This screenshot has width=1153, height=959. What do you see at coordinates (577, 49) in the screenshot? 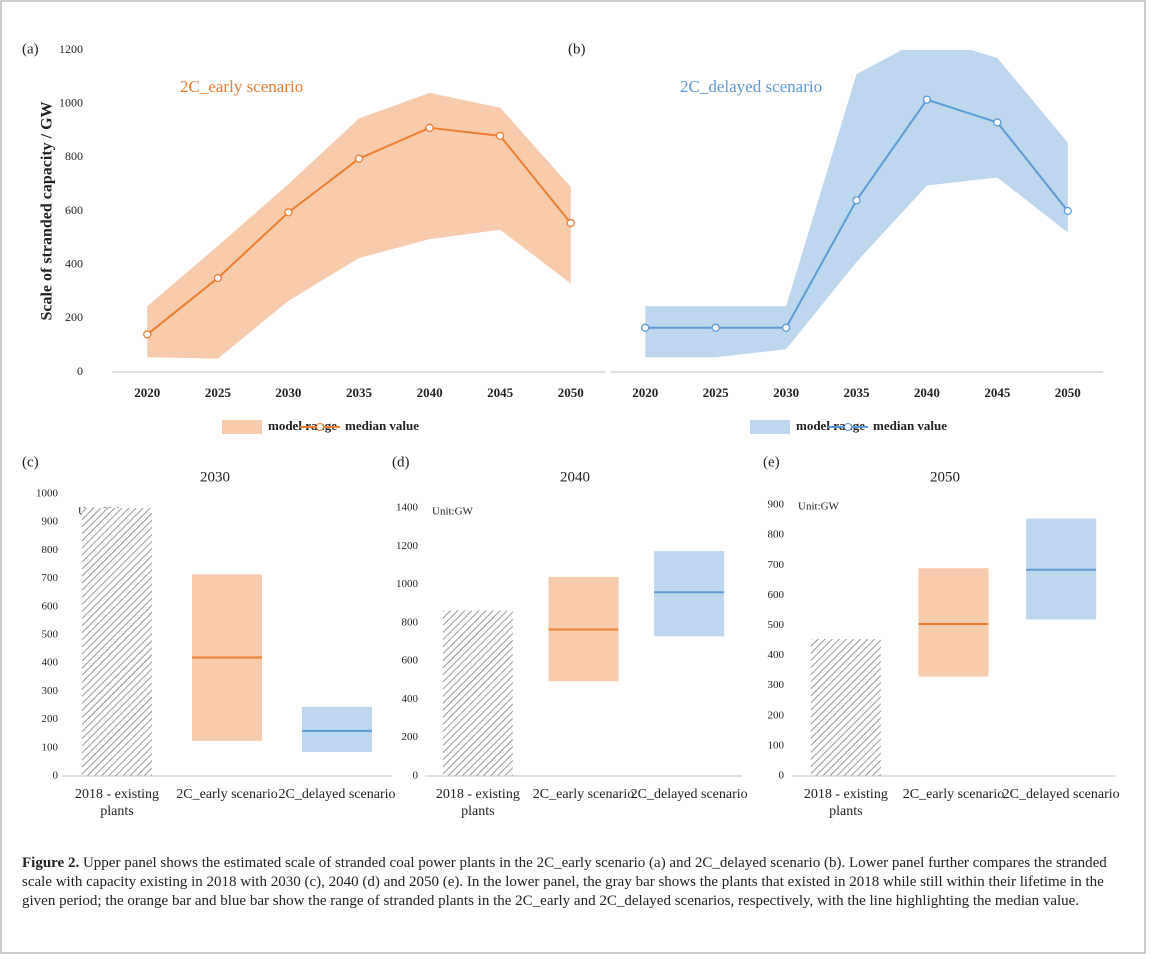
I see `panel-label: (b)` at bounding box center [577, 49].